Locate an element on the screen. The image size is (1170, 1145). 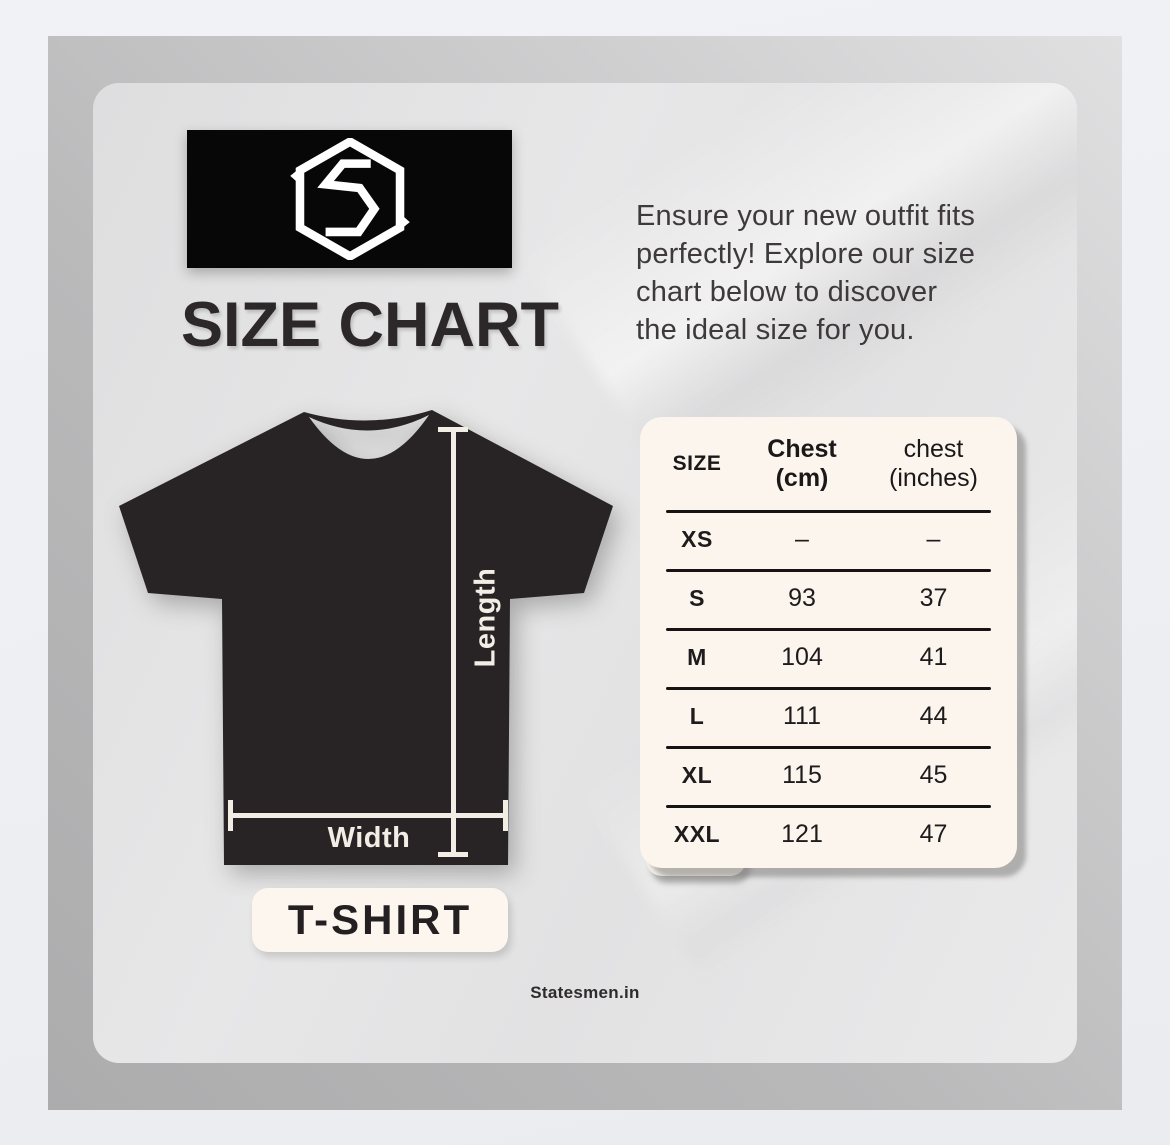
brand-logo-box is located at coordinates (349, 199).